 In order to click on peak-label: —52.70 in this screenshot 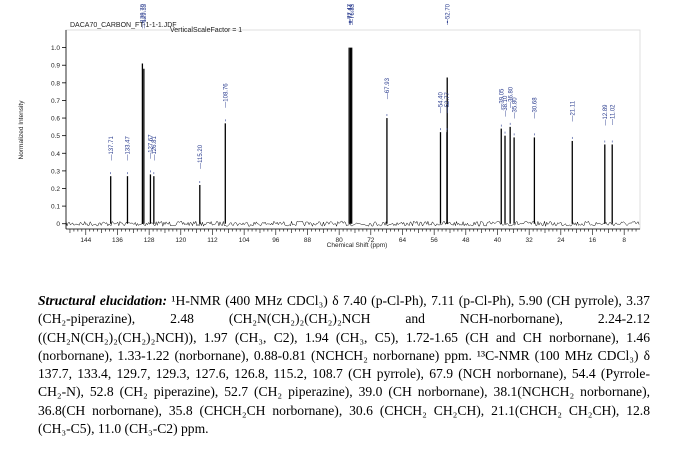, I will do `click(448, 14)`.